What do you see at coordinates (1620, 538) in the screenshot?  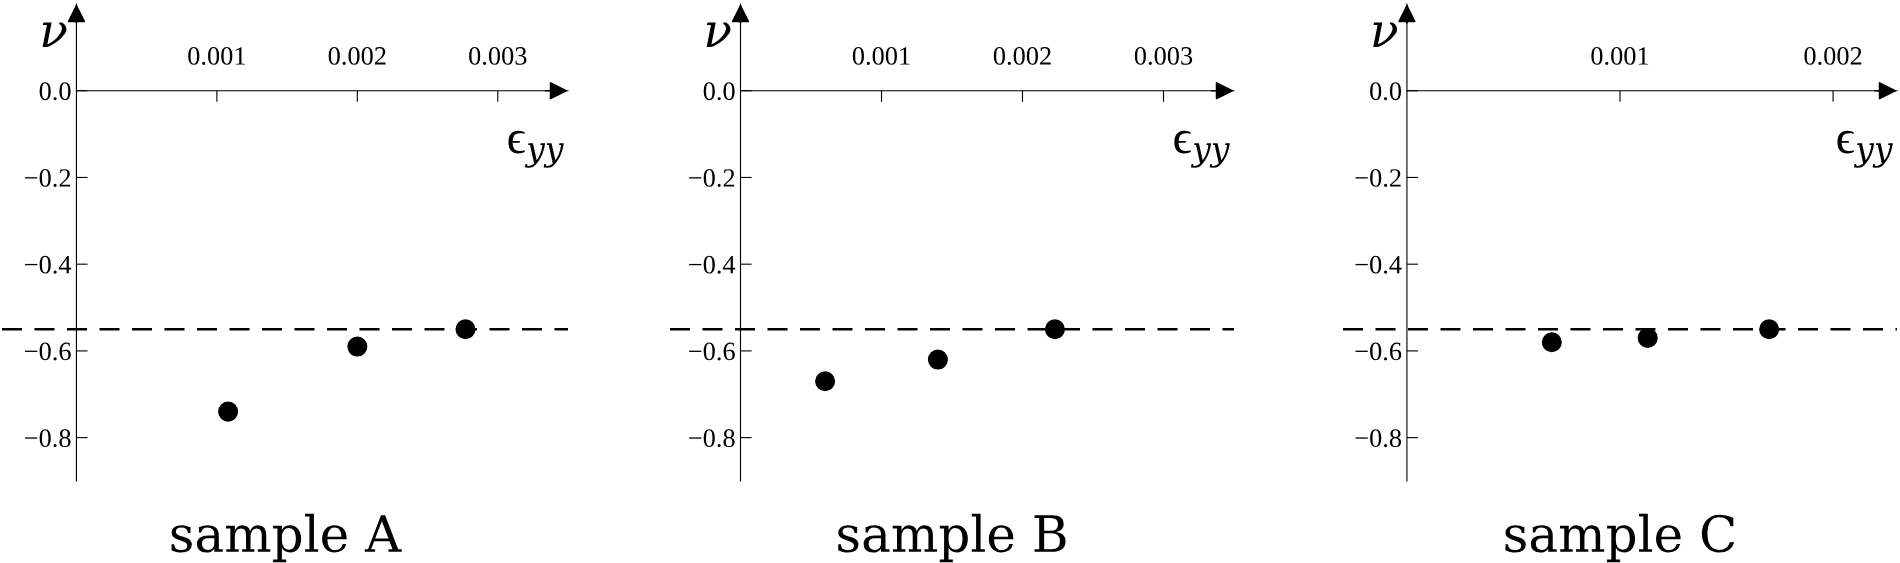 I see `text: sample C` at bounding box center [1620, 538].